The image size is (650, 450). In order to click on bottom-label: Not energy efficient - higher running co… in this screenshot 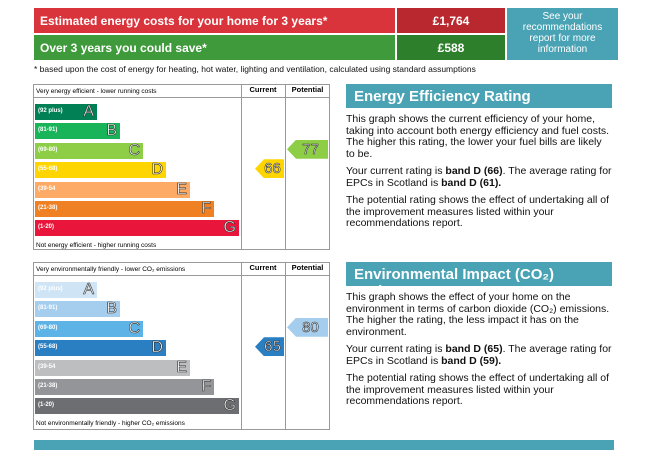, I will do `click(96, 245)`.